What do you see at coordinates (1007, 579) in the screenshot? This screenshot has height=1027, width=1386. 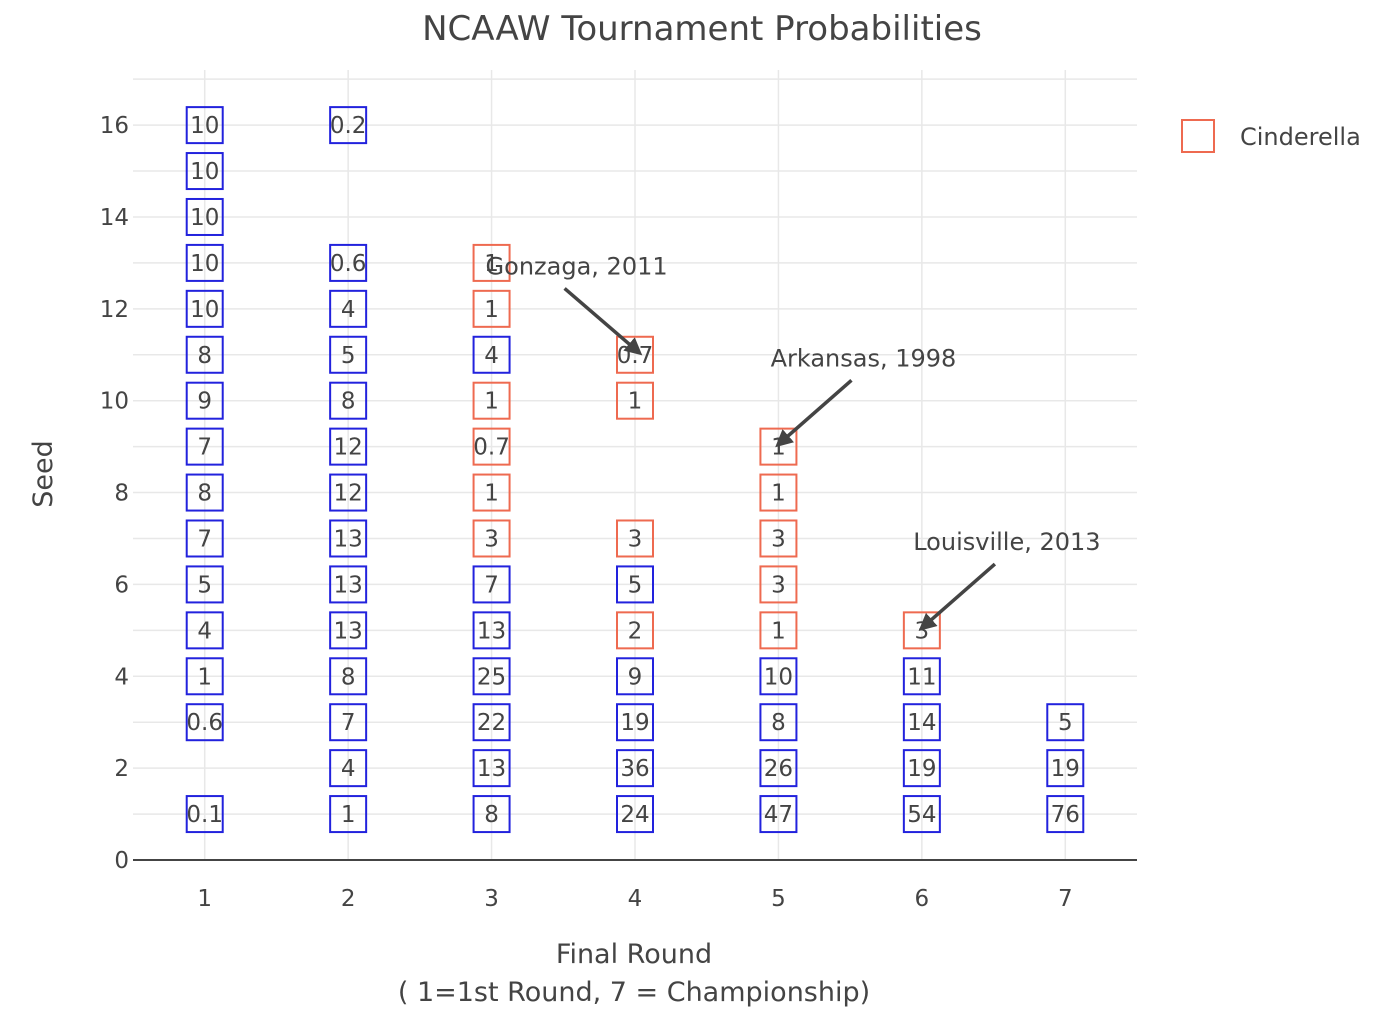 I see `annotation: Louisville, 2013` at bounding box center [1007, 579].